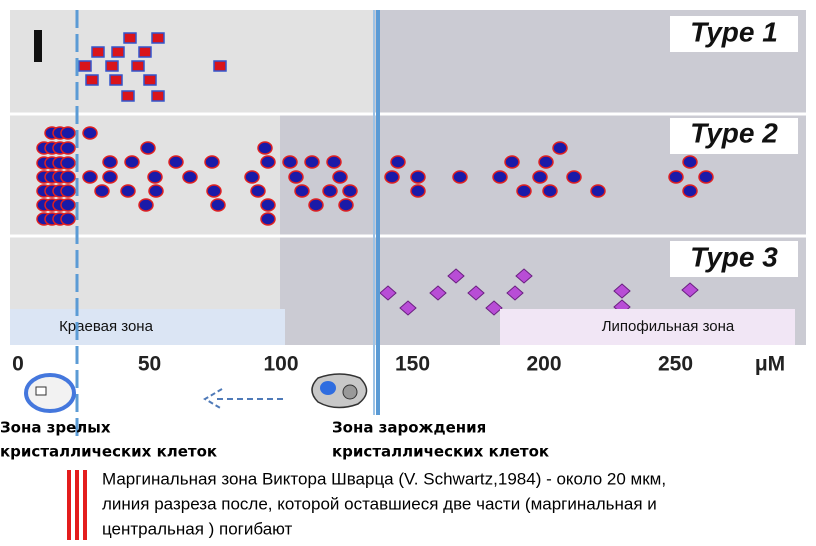 The image size is (816, 546). I want to click on mature-cell-icon, so click(50, 393).